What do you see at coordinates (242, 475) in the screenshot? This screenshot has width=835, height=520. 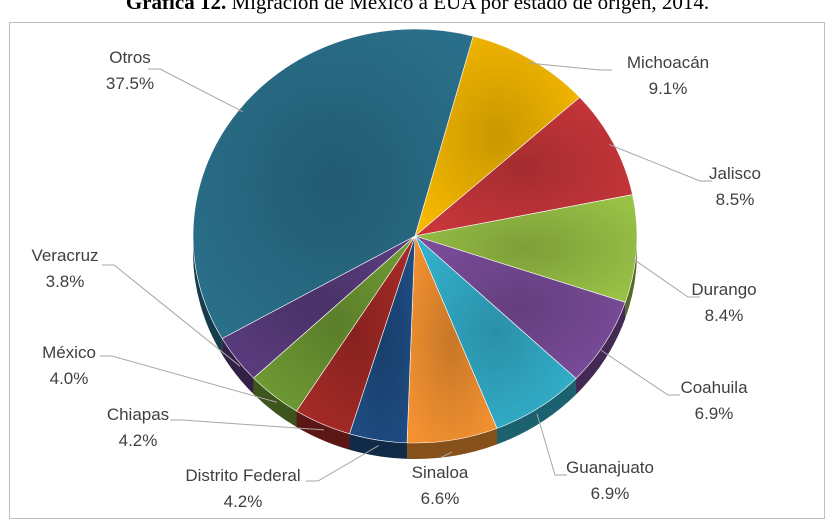 I see `slice-label-distrito-federal: Distrito Federal` at bounding box center [242, 475].